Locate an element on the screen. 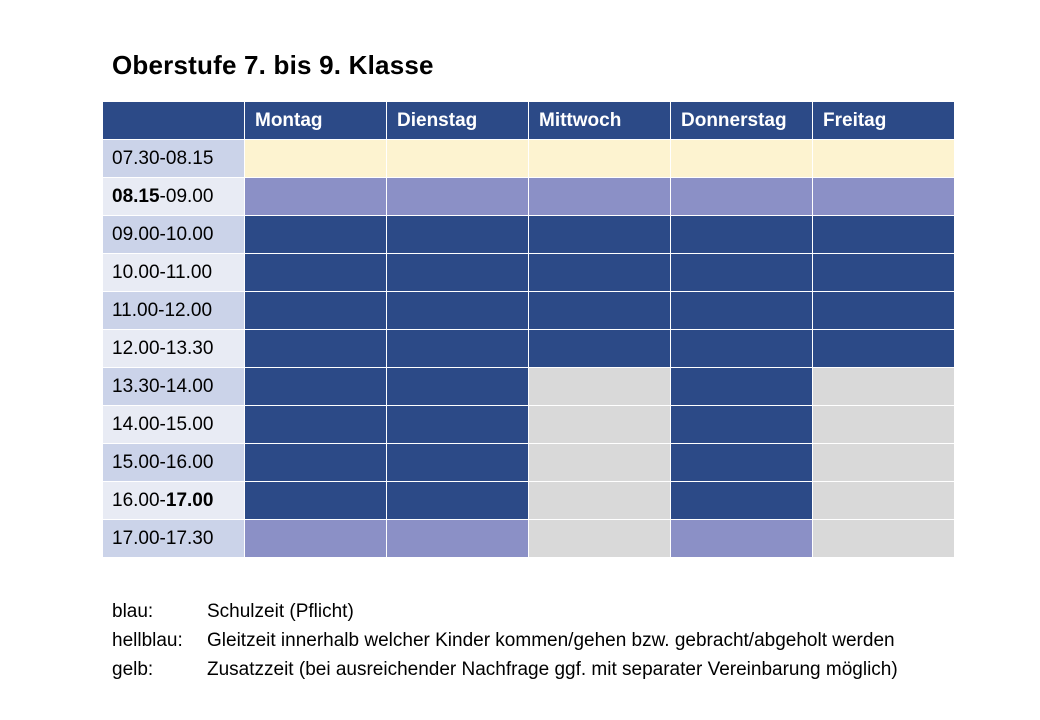 The image size is (1040, 720). time-text: 12.00-13.30 is located at coordinates (163, 348).